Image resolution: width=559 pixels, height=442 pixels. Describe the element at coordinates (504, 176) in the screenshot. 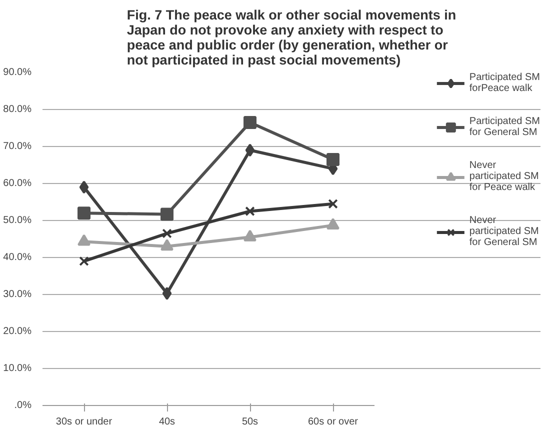

I see `legend-label: Never participated SM for Peace walk` at that location.